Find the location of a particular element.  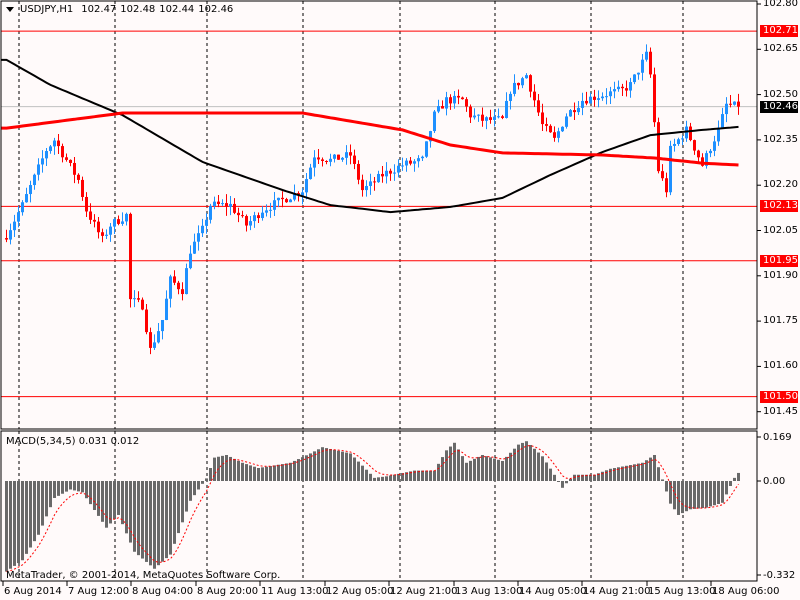

dropdown-triangle-icon is located at coordinates (10, 9).